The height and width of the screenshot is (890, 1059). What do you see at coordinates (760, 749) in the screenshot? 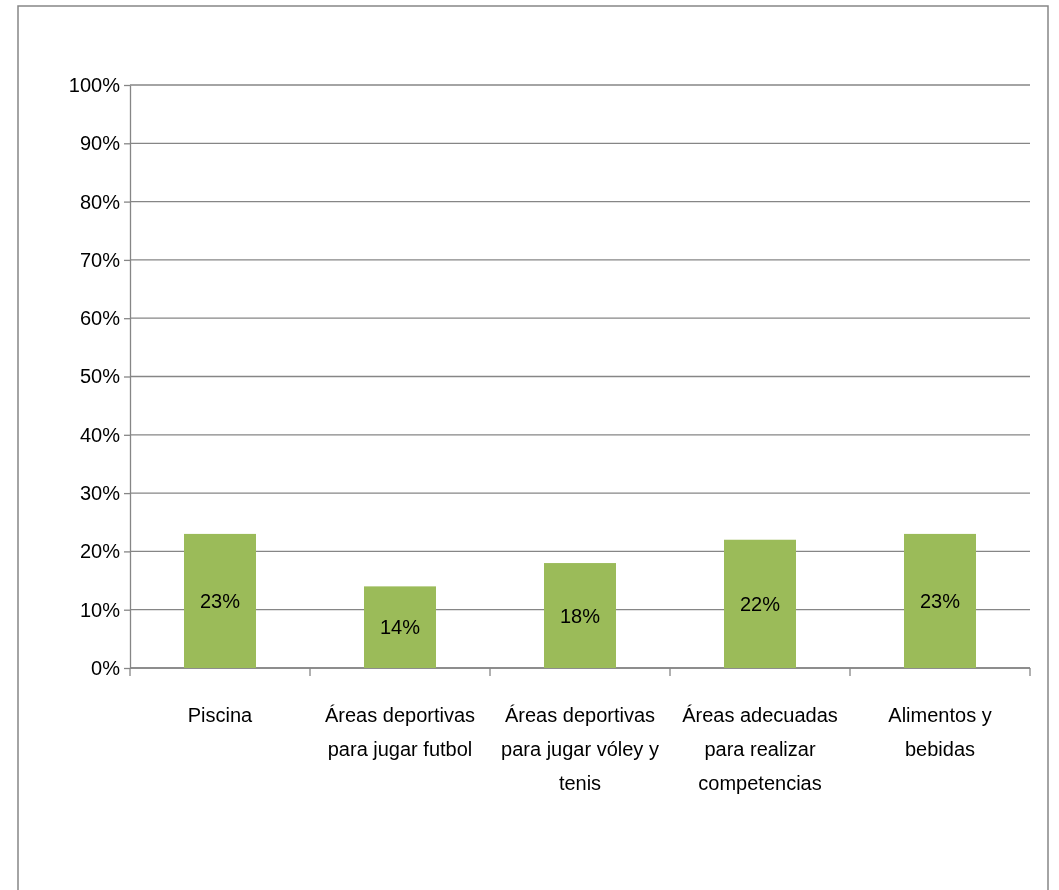
I see `x-tick-label: Áreas adecuadas para realizar competencias` at bounding box center [760, 749].